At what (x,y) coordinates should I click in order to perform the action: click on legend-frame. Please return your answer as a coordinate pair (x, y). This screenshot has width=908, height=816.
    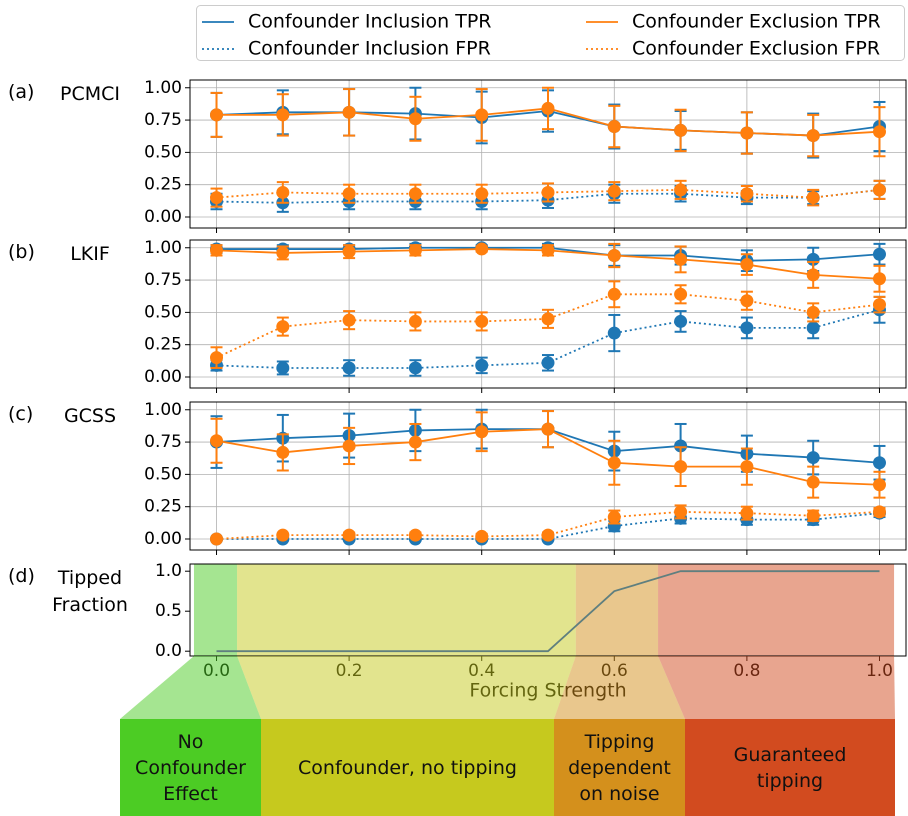
    Looking at the image, I should click on (550, 33).